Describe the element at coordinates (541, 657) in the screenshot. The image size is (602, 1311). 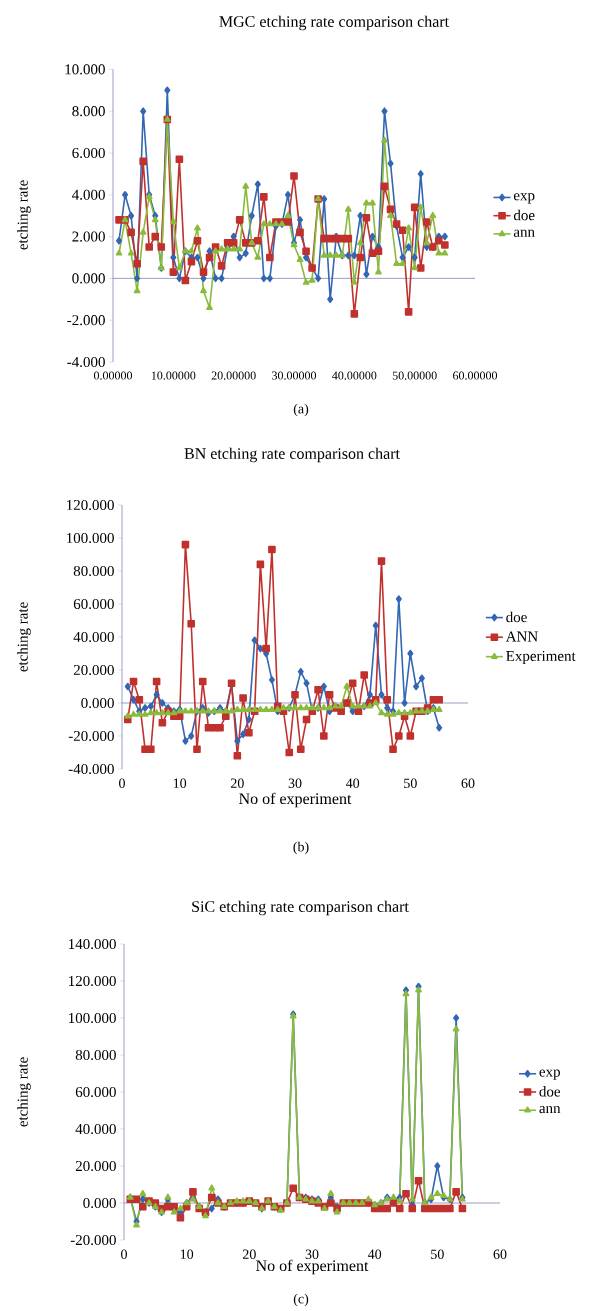
I see `legend-label: Experiment` at that location.